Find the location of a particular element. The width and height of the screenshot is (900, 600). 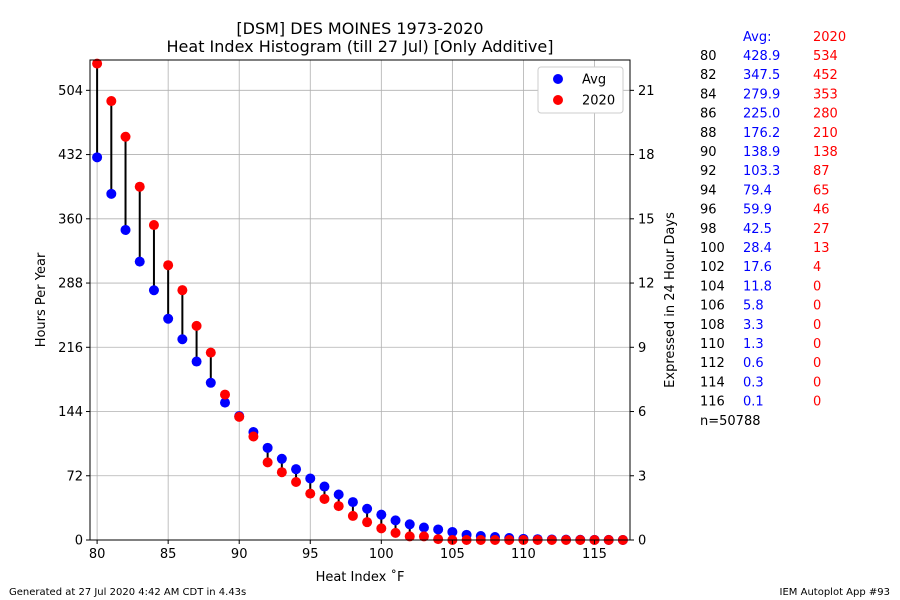

y-axis-ticks: 0 72 144 216 288 360 432 504 is located at coordinates (74, 316).